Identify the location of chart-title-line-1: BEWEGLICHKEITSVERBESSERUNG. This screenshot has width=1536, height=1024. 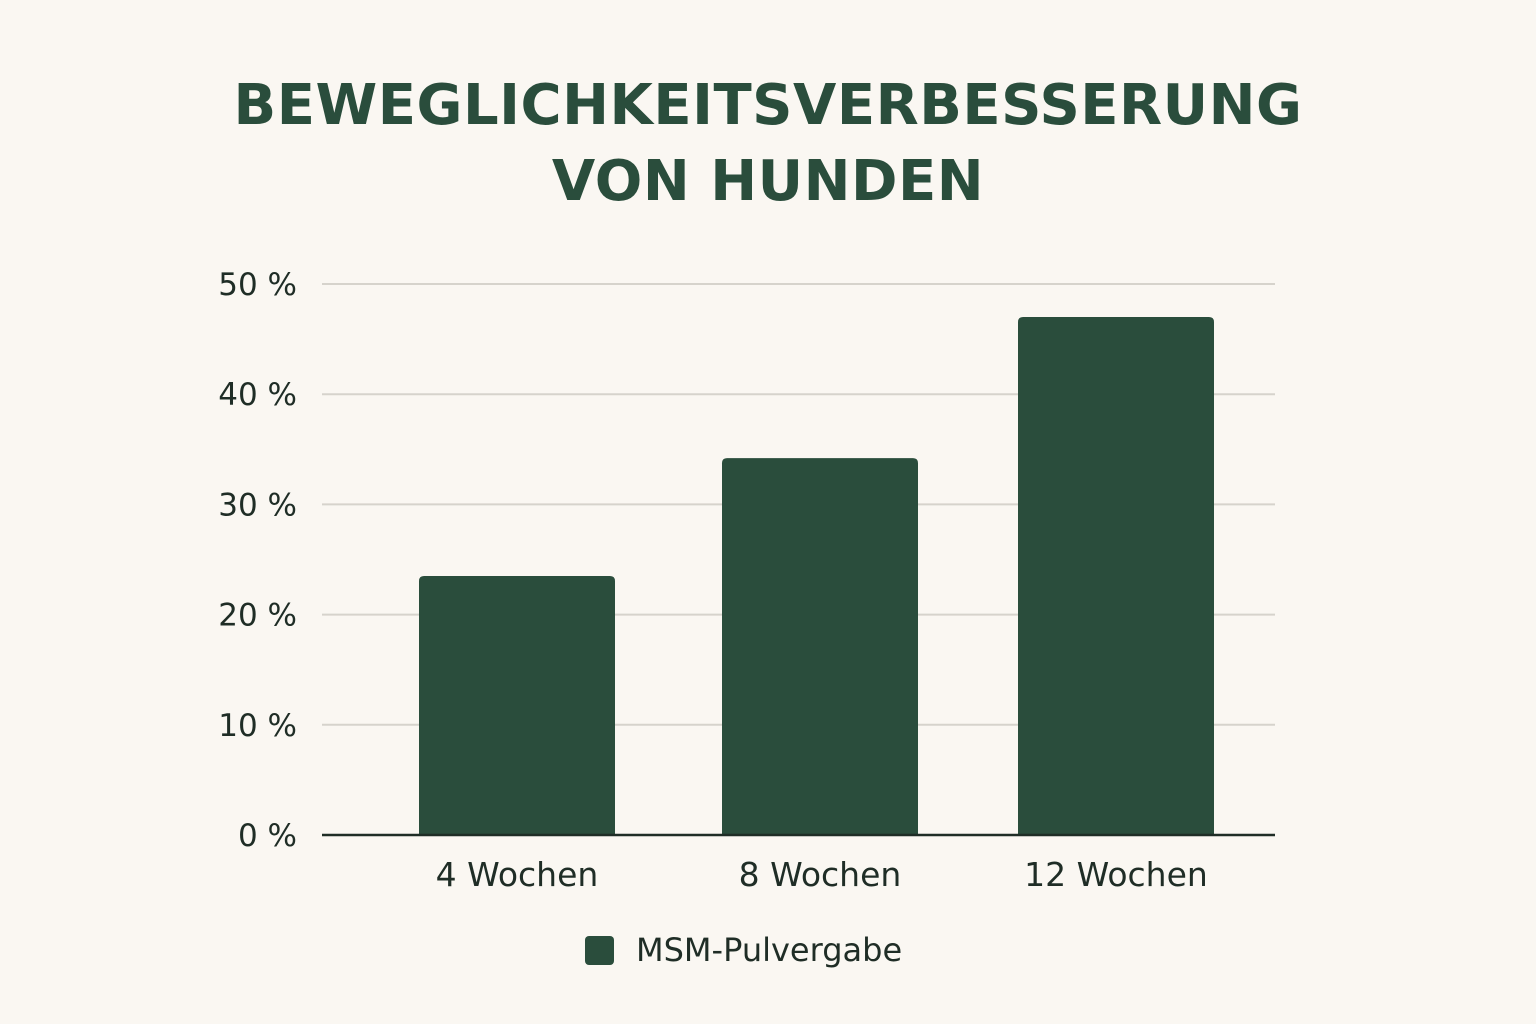
(768, 105).